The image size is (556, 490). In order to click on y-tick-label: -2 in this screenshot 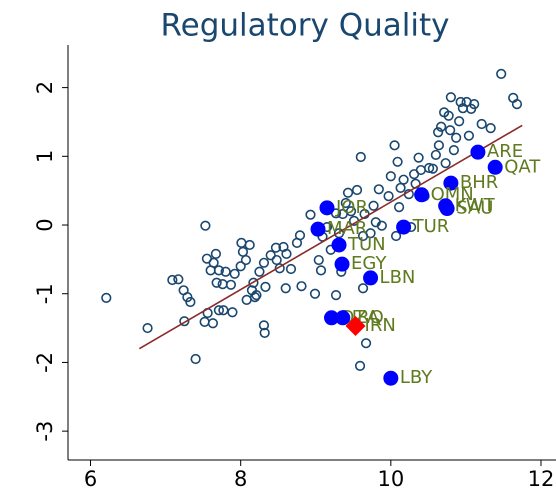, I will do `click(45, 362)`.